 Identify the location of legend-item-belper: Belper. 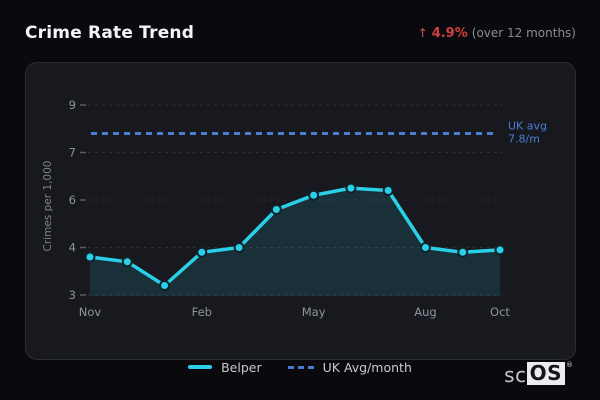
(225, 367).